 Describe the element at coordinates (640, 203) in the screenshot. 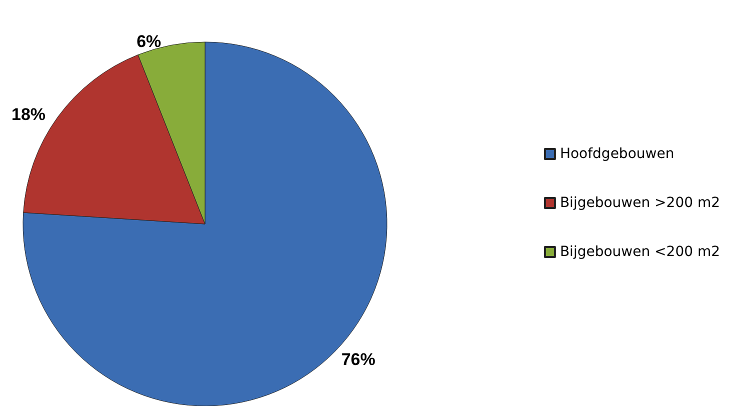

I see `legend-label: Bijgebouwen >200 m2` at that location.